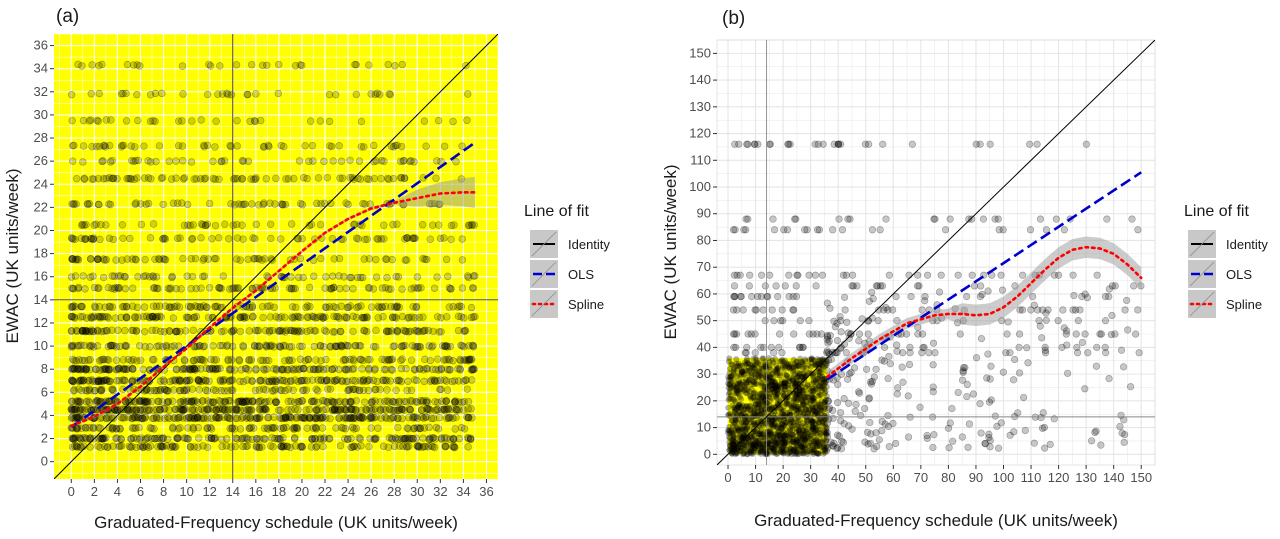 The height and width of the screenshot is (539, 1280). I want to click on panel-b-label: (b), so click(733, 18).